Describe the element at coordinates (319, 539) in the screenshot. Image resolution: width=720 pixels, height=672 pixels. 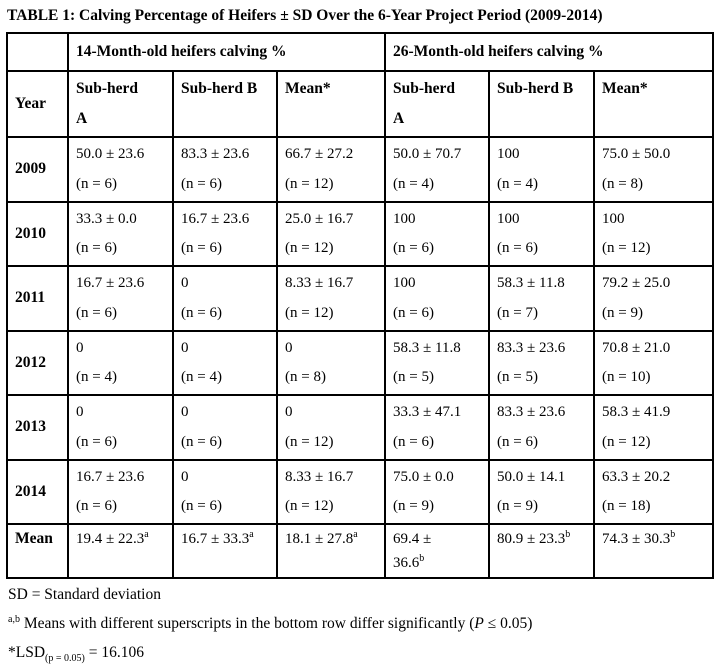
I see `mean-cell-value: 18.1 ± 27.8` at that location.